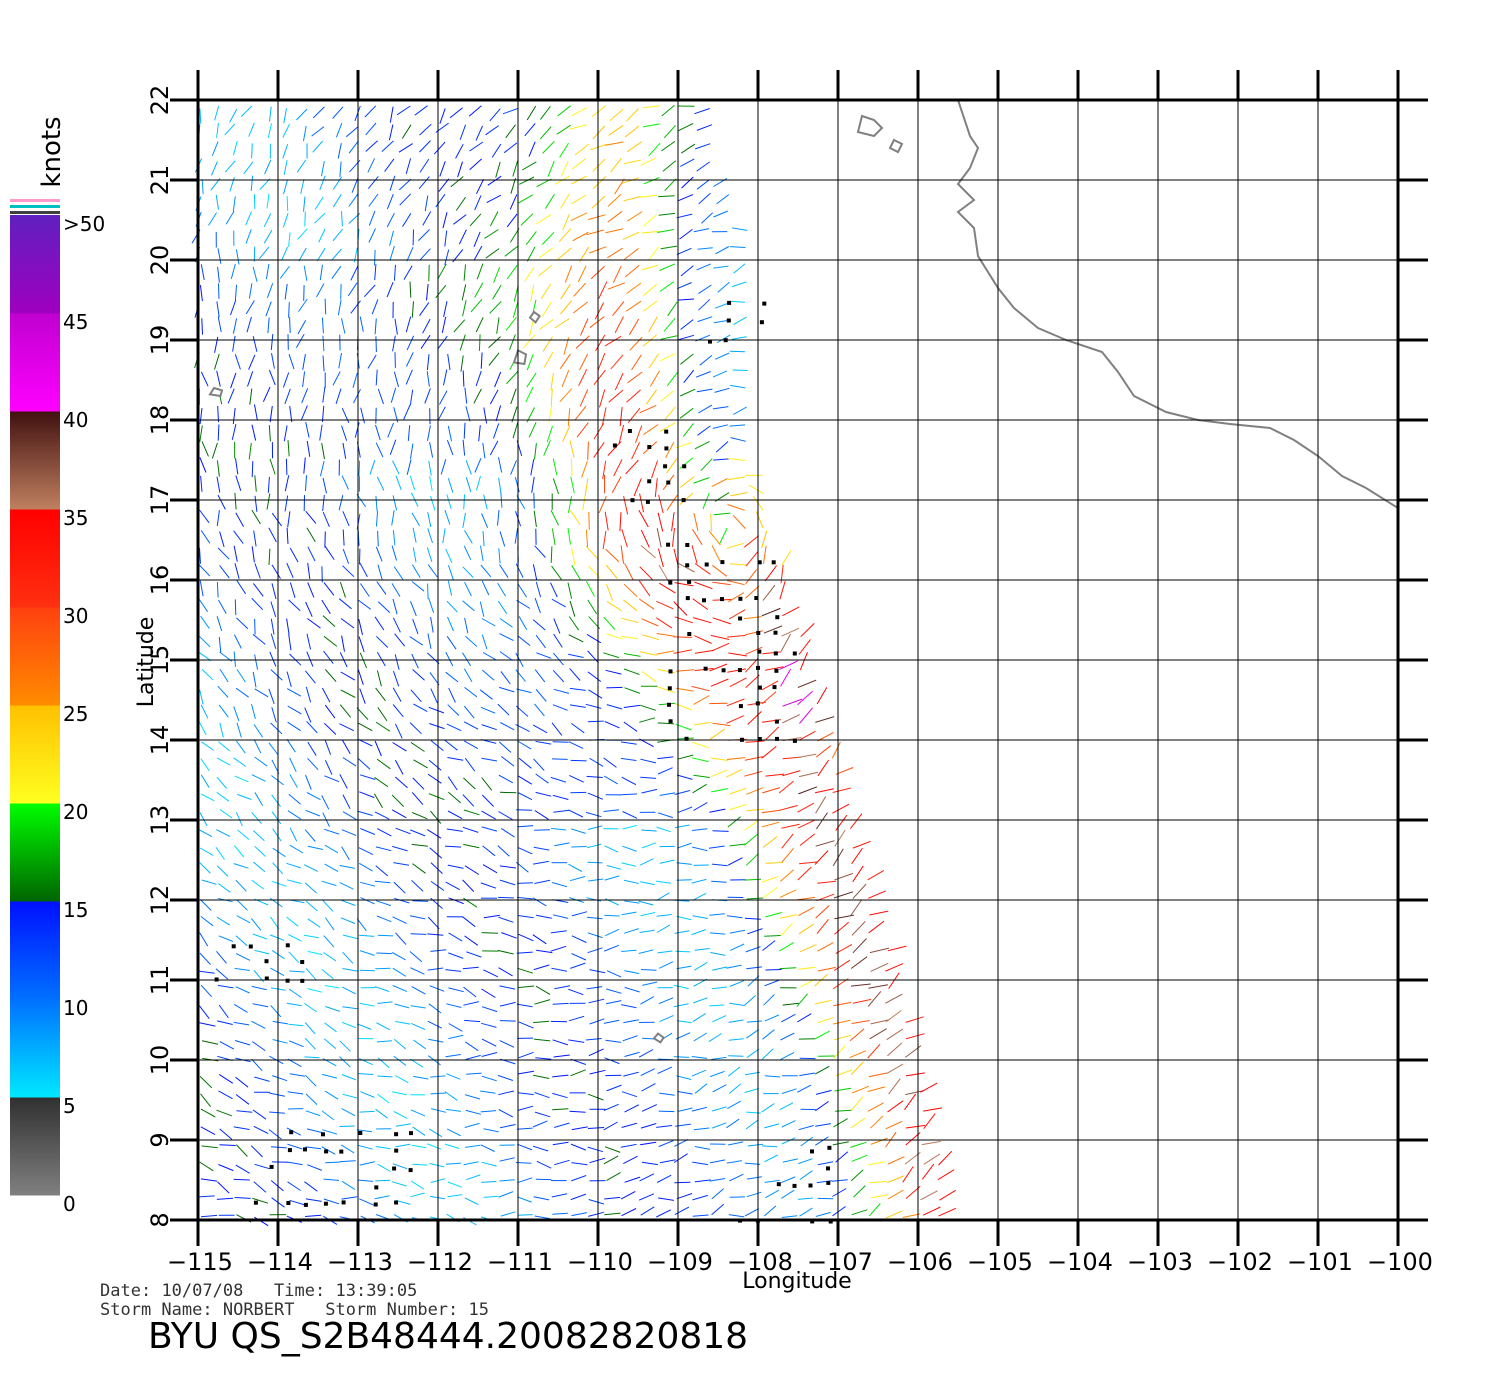  What do you see at coordinates (69, 1204) in the screenshot?
I see `colorbar-label: 0` at bounding box center [69, 1204].